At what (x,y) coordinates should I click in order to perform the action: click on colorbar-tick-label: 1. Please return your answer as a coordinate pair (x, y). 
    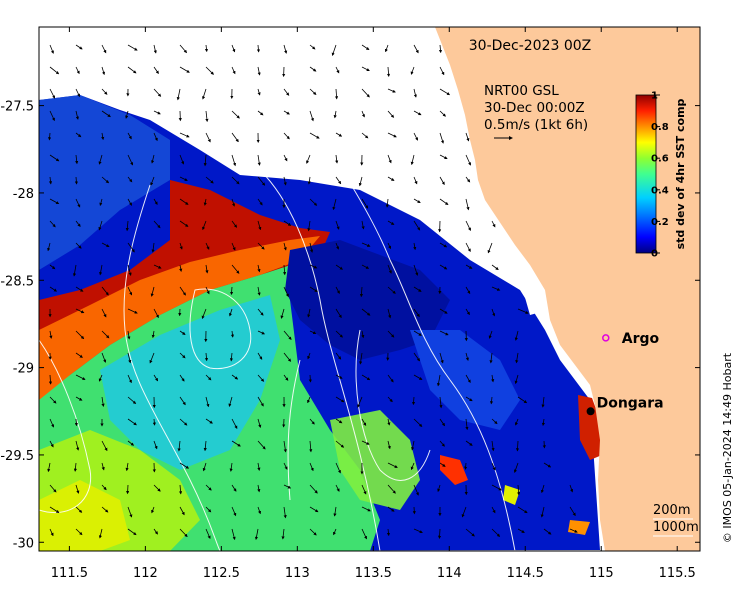
    Looking at the image, I should click on (654, 96).